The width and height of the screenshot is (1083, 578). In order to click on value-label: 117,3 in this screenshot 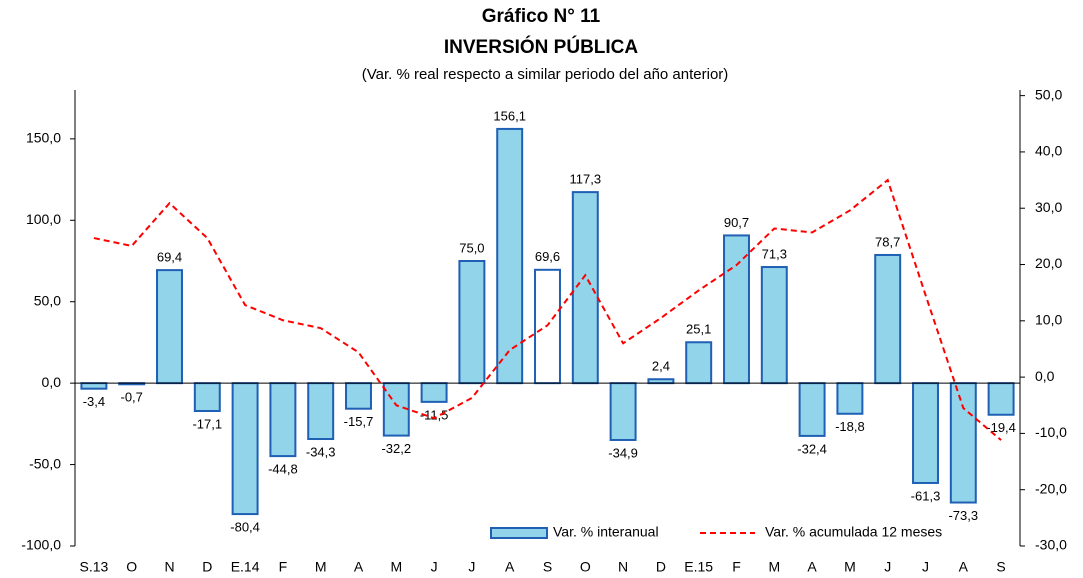, I will do `click(586, 179)`.